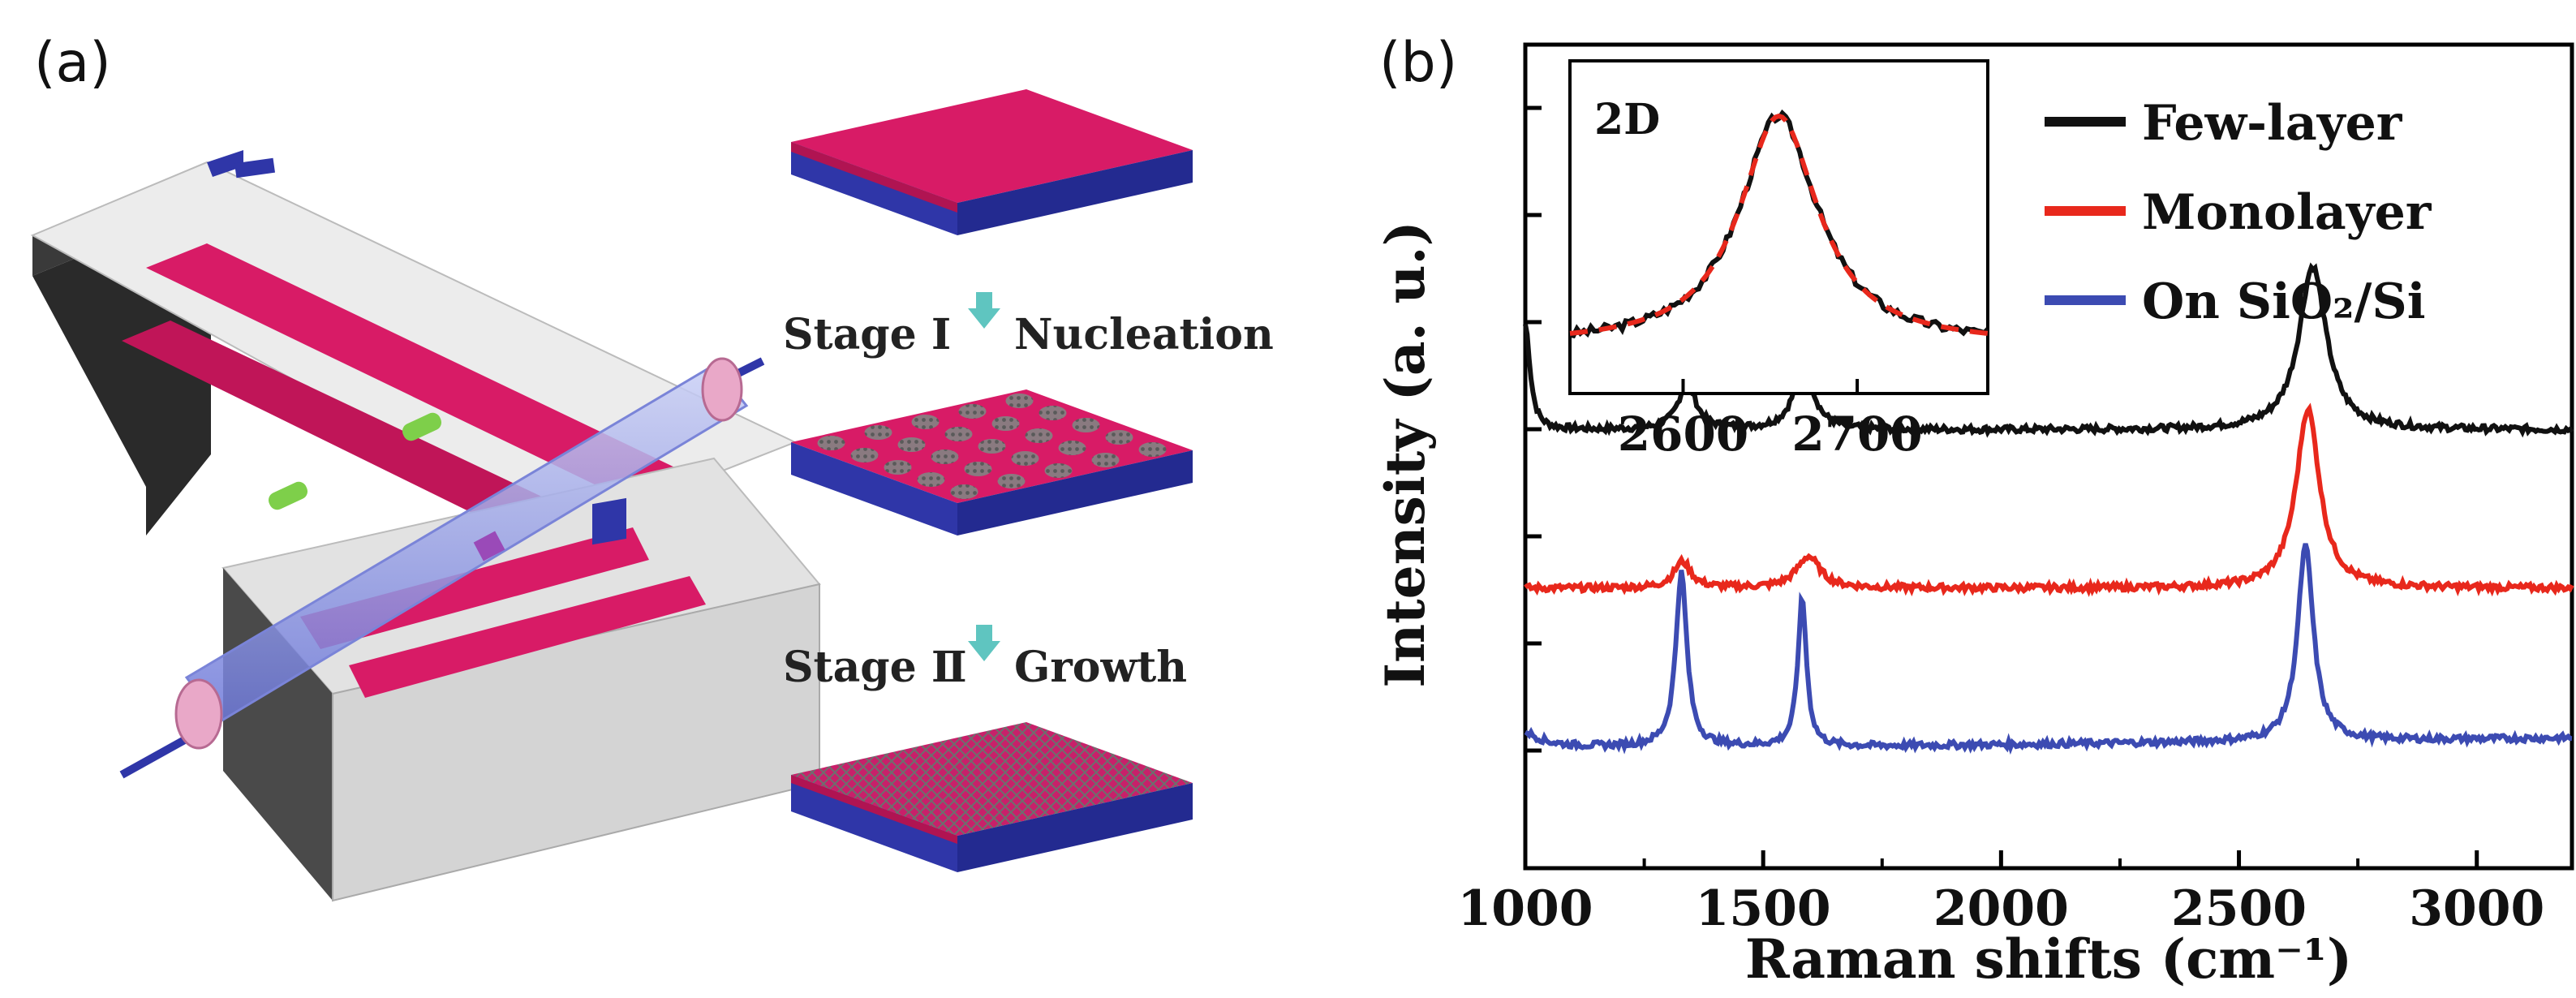 The image size is (2576, 998). I want to click on nucleation-islands, so click(992, 447).